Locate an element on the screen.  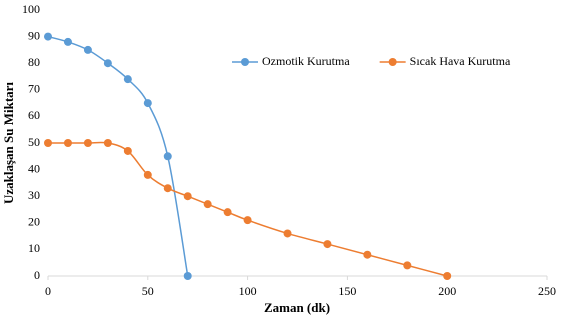
legend-label: Sıcak Hava Kurutma is located at coordinates (460, 61).